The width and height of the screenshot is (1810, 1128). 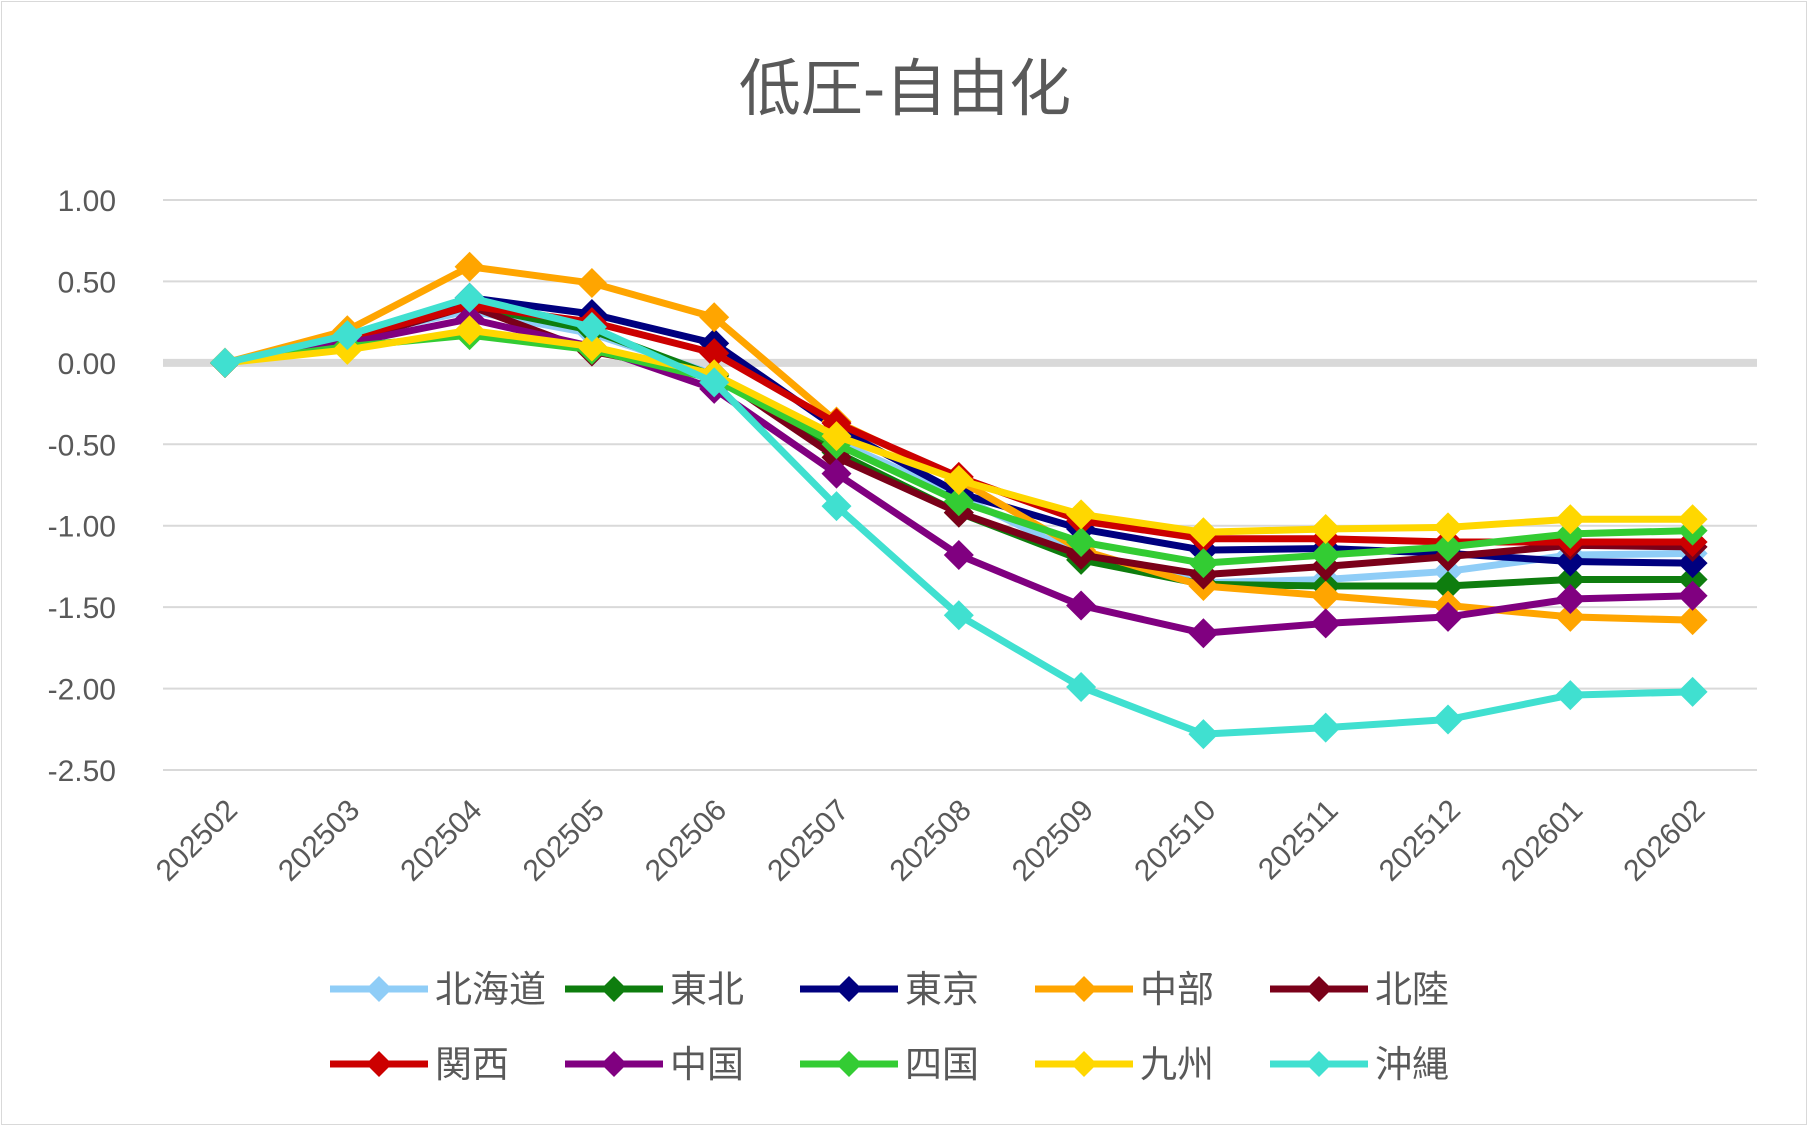 I want to click on y-tick-label: -0.50, so click(x=82, y=445).